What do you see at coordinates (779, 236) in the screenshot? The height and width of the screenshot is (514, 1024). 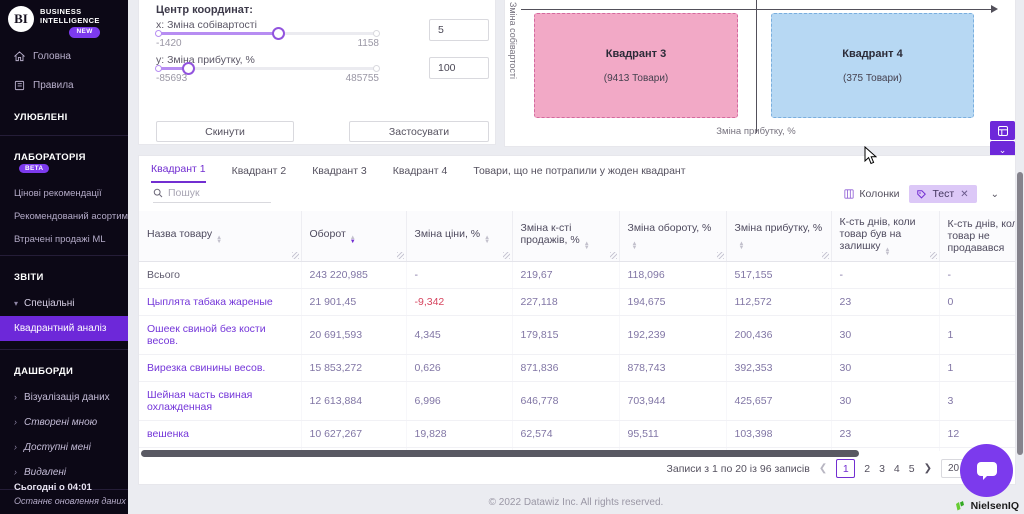 I see `column-header-profit-change: Зміна прибутку, % ▲ ▼` at bounding box center [779, 236].